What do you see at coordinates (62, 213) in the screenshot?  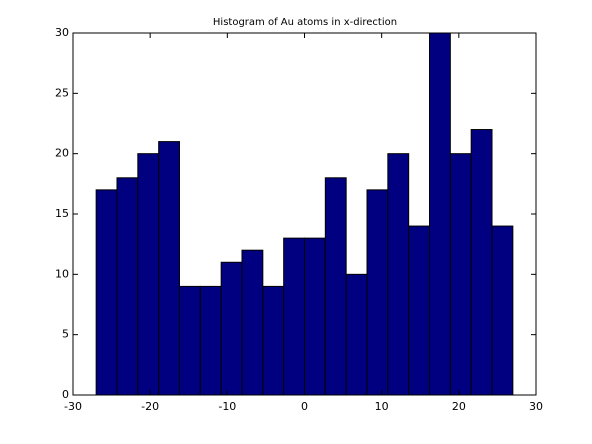 I see `y-tick-label: 15` at bounding box center [62, 213].